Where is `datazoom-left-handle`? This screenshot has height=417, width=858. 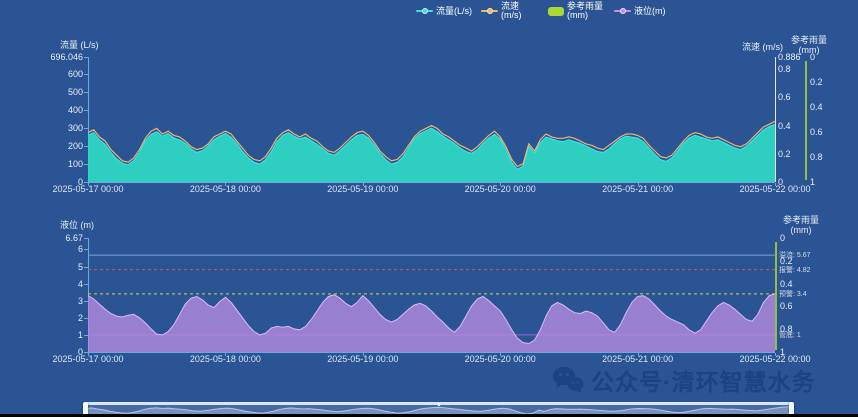
datazoom-left-handle is located at coordinates (85, 409).